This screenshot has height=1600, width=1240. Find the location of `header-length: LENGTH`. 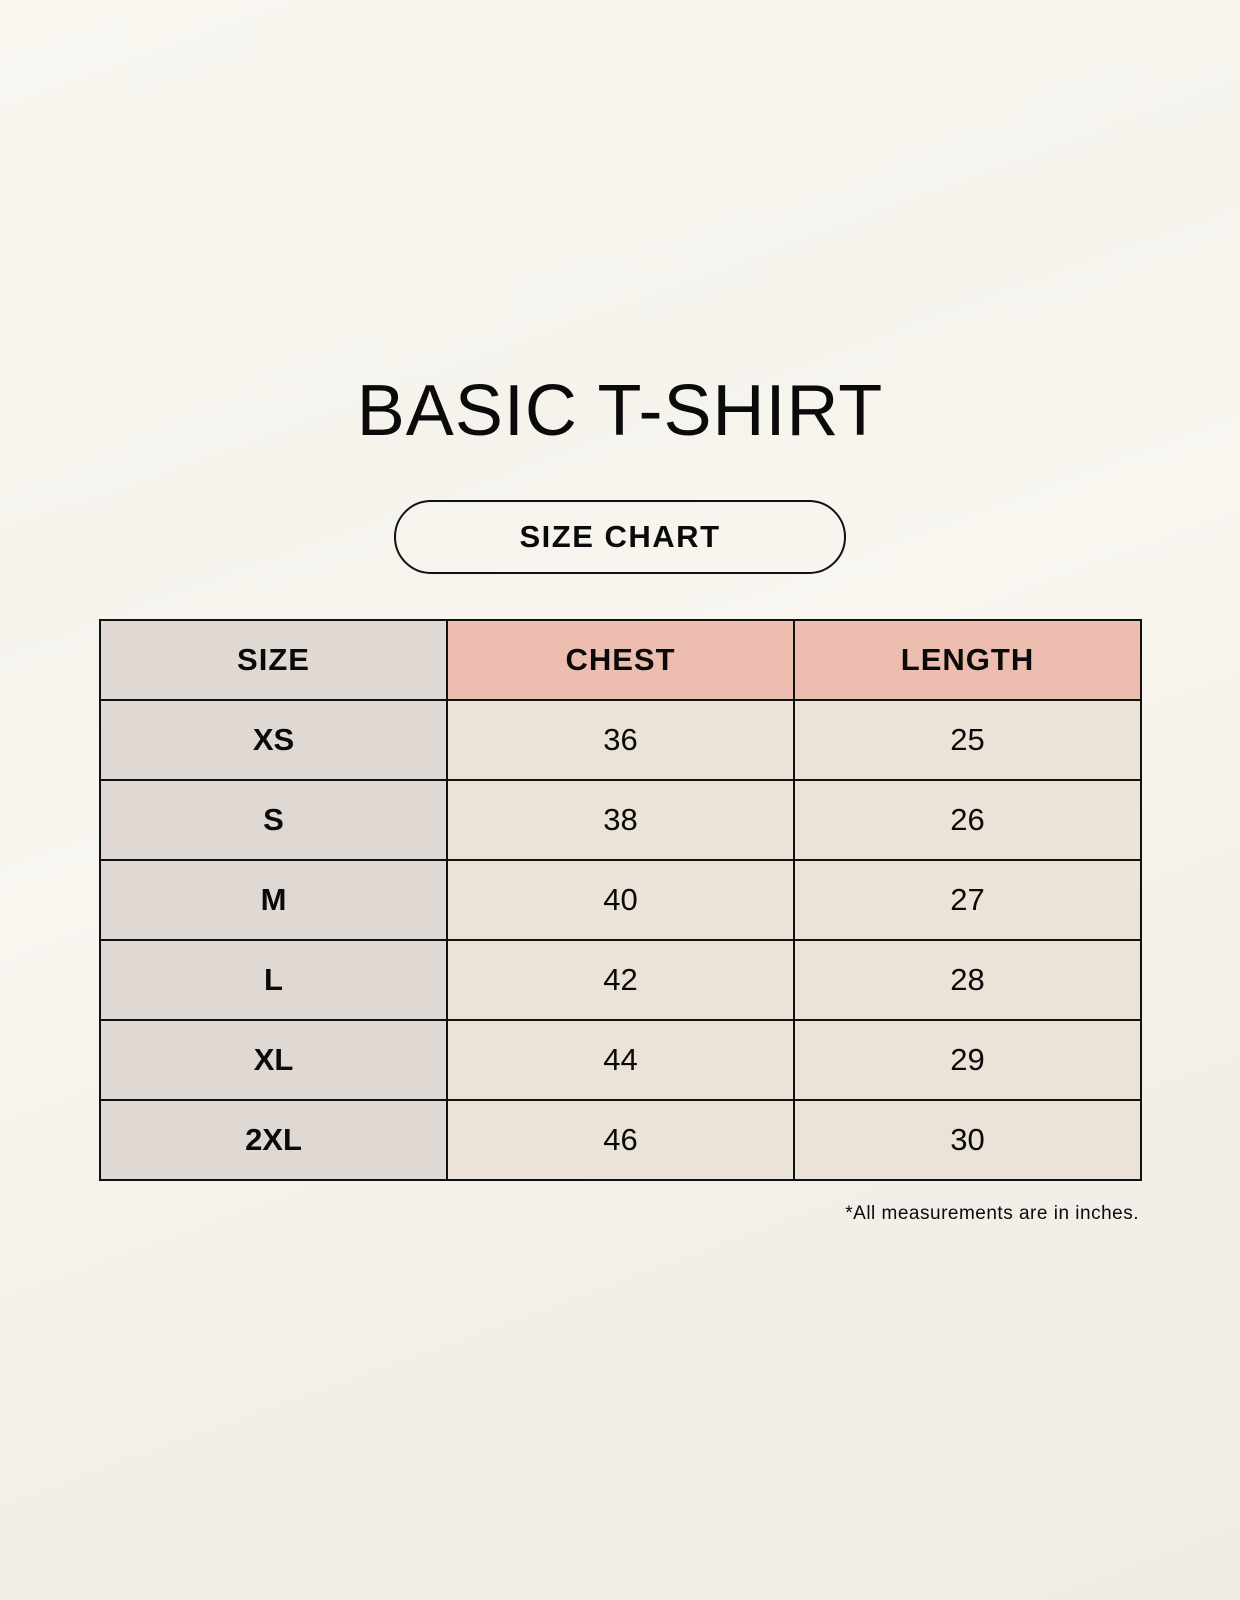

header-length: LENGTH is located at coordinates (967, 660).